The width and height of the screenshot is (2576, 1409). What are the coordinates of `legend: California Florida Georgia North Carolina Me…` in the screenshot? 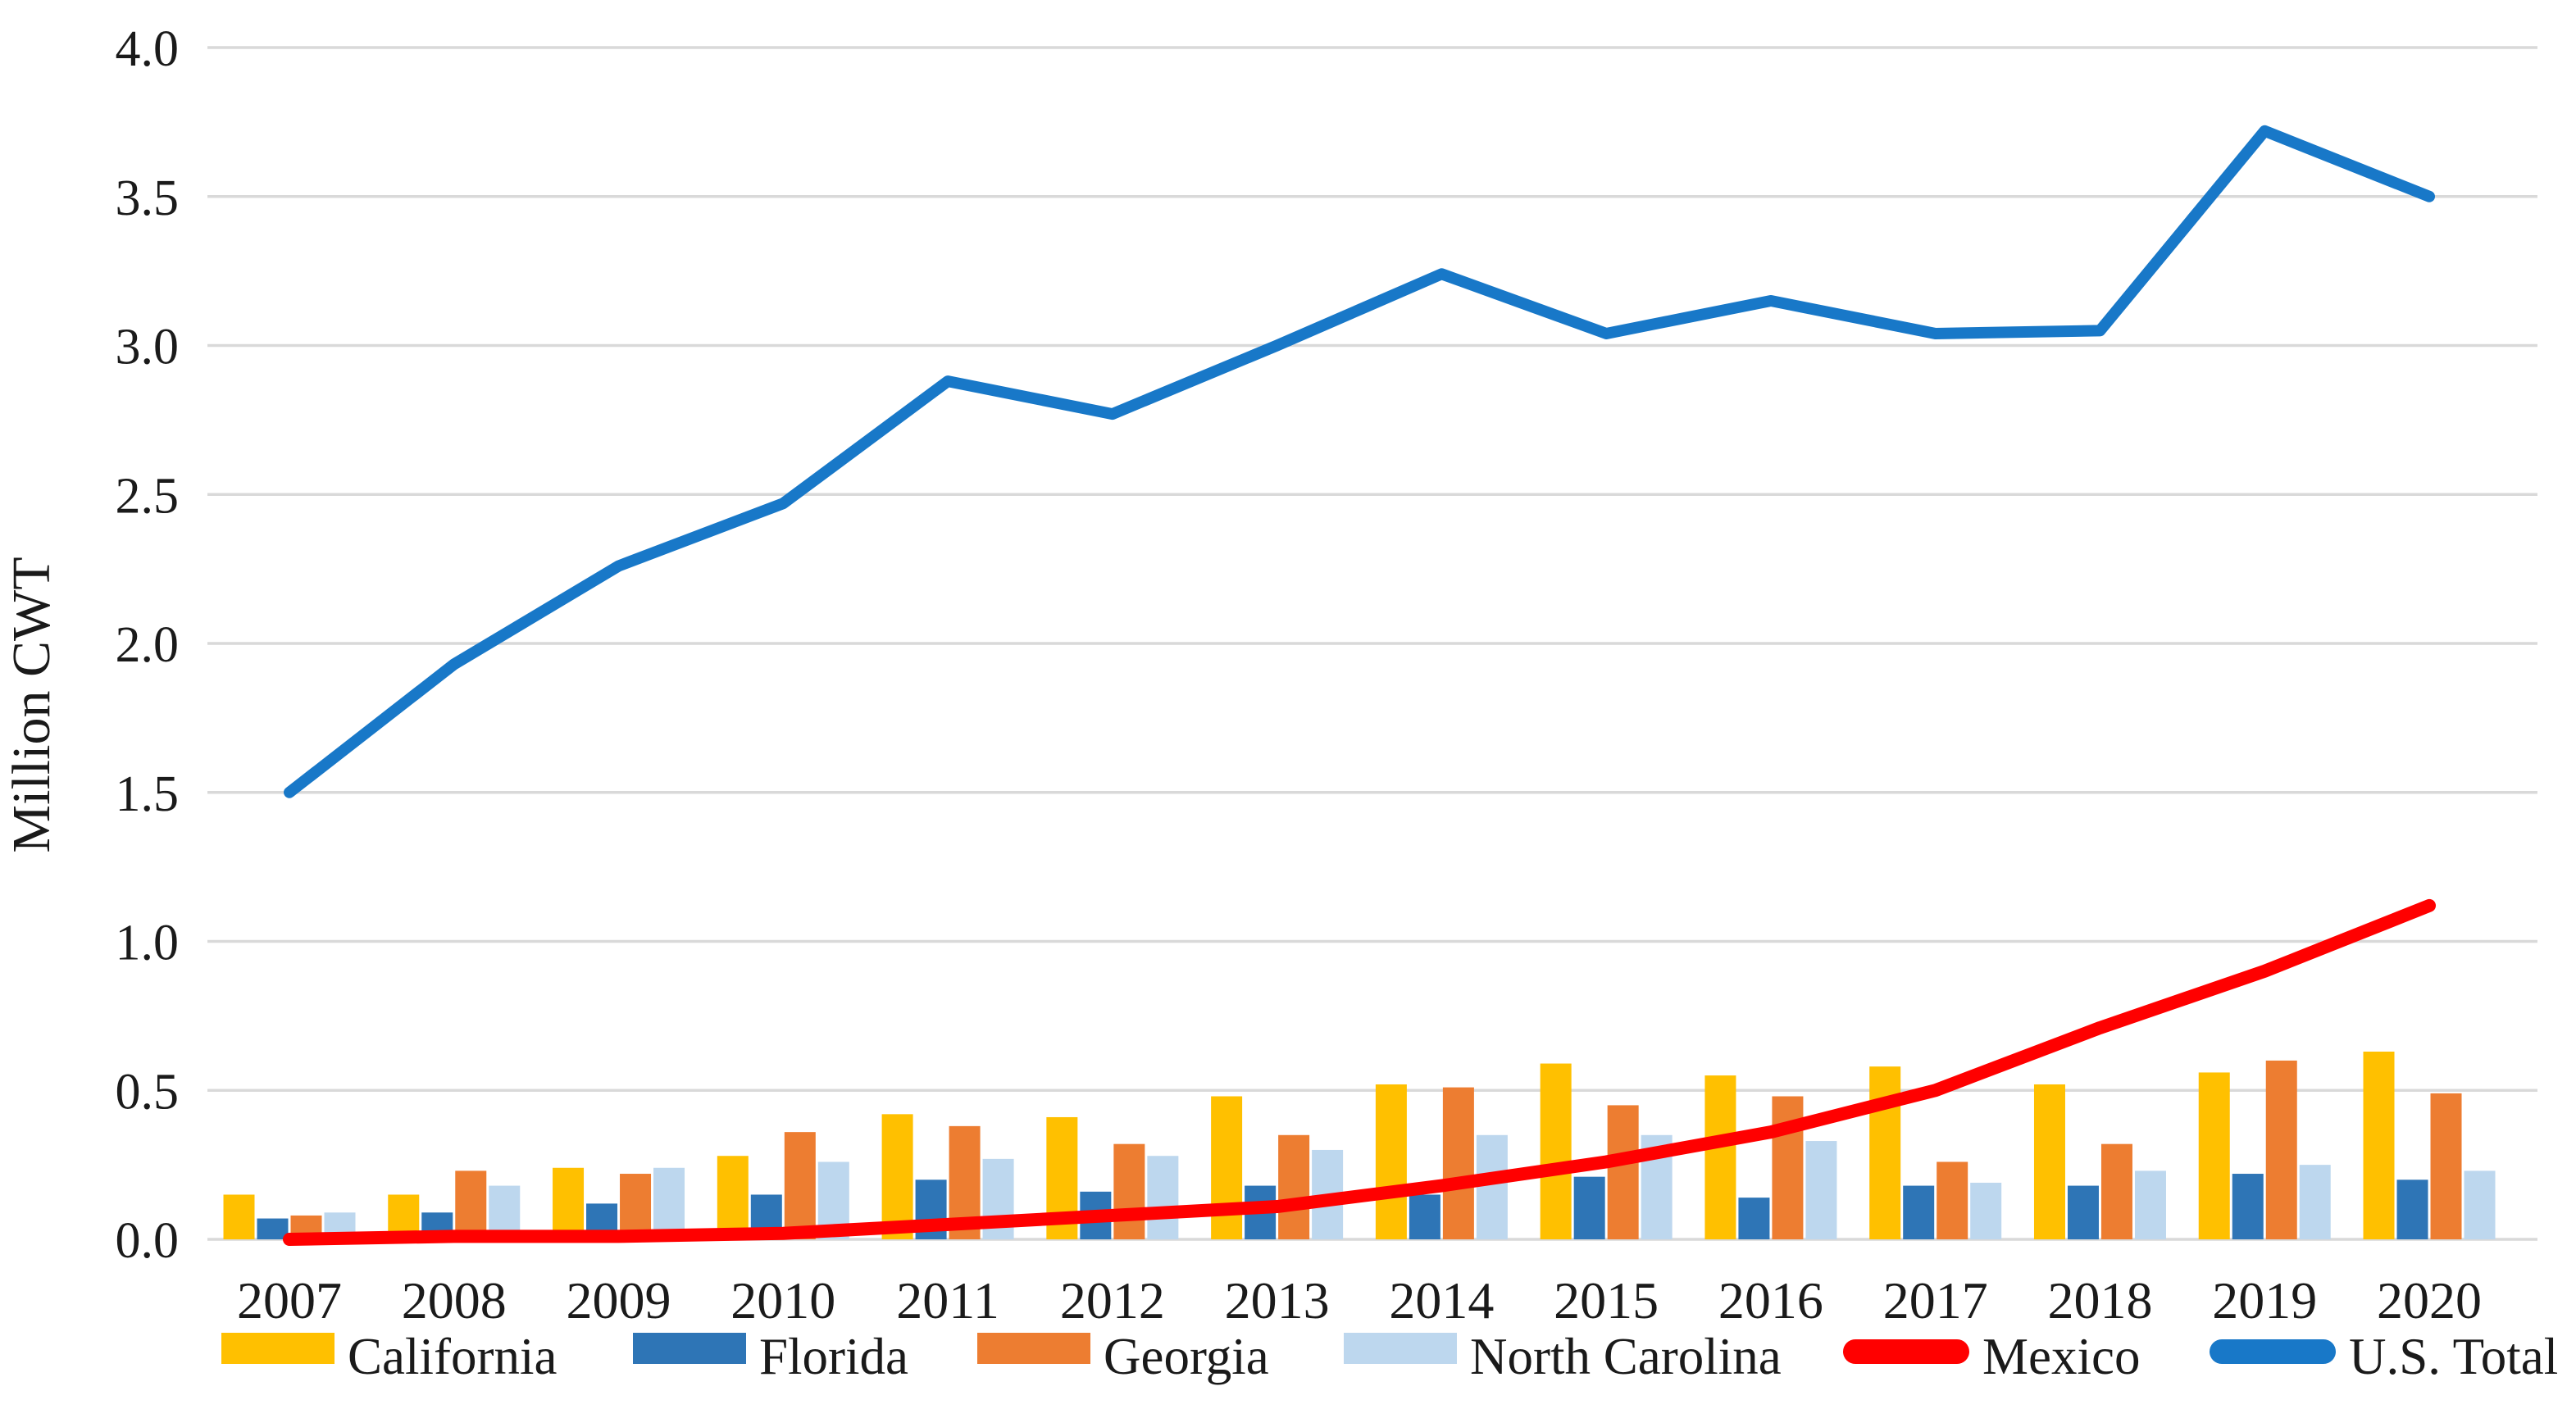 It's located at (1390, 1356).